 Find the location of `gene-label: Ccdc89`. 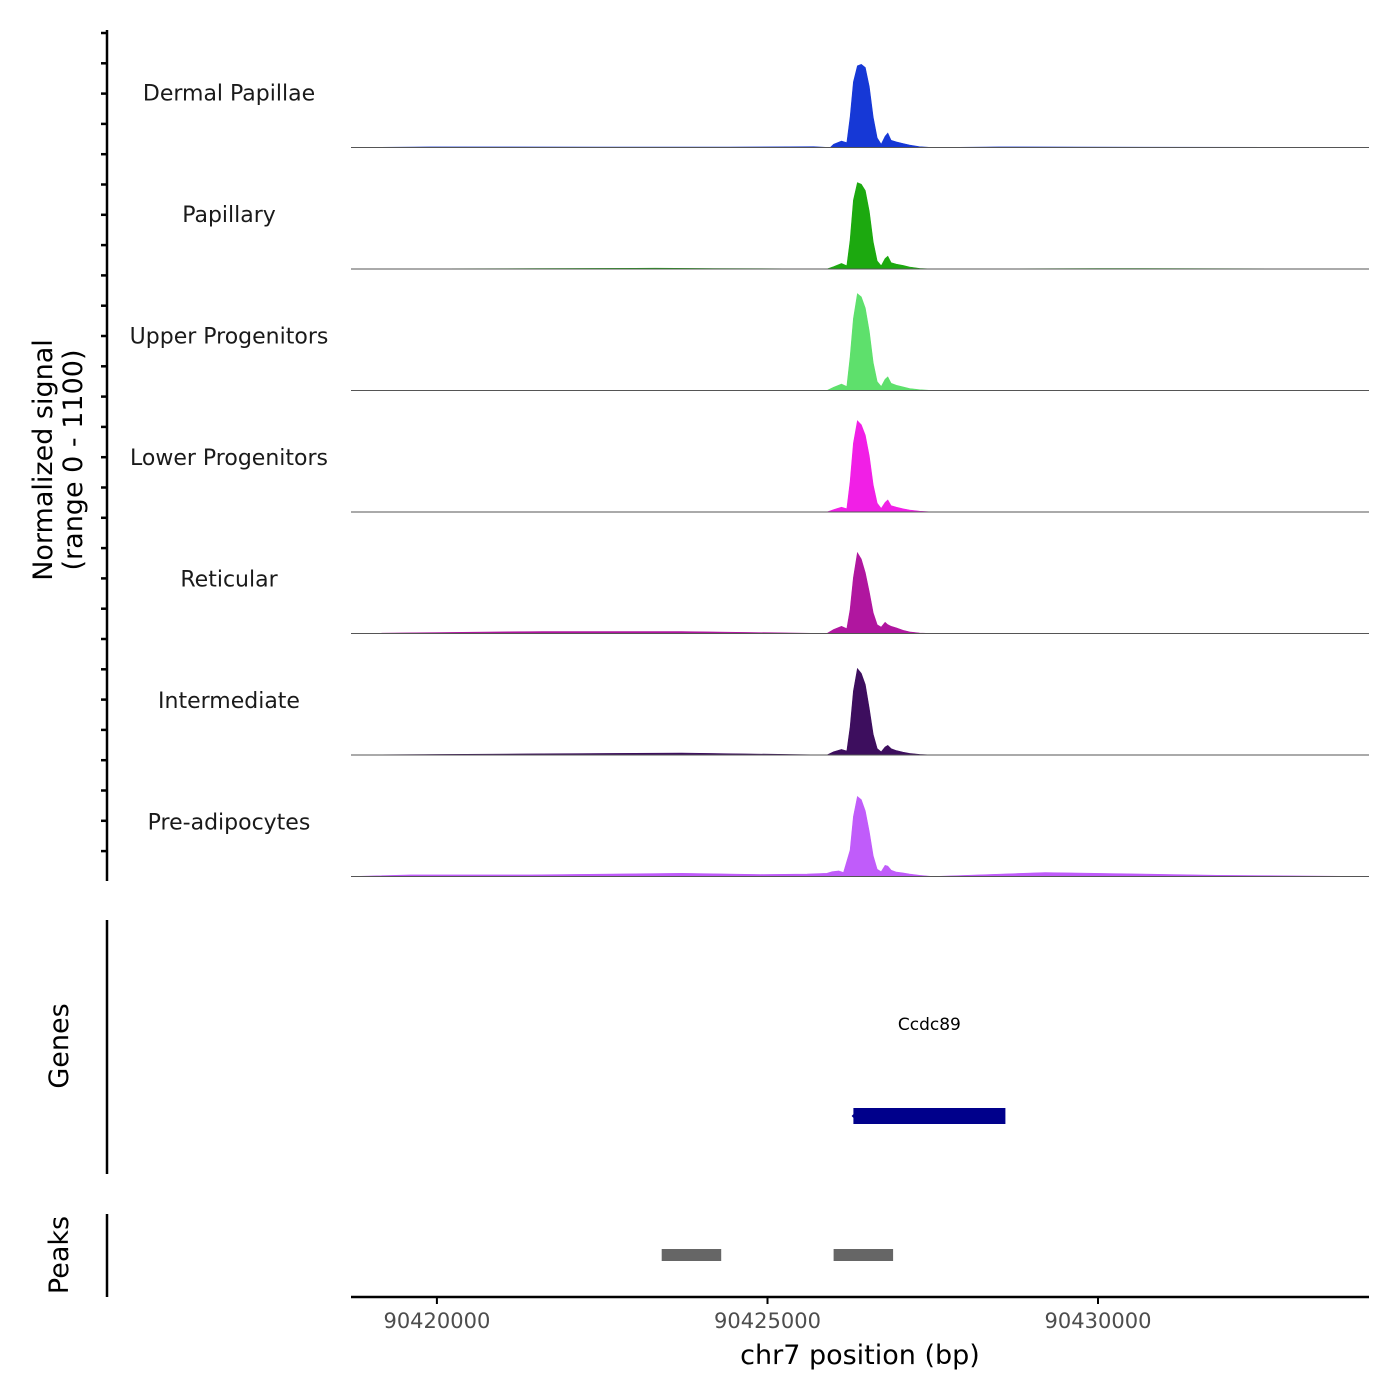

gene-label: Ccdc89 is located at coordinates (929, 1025).